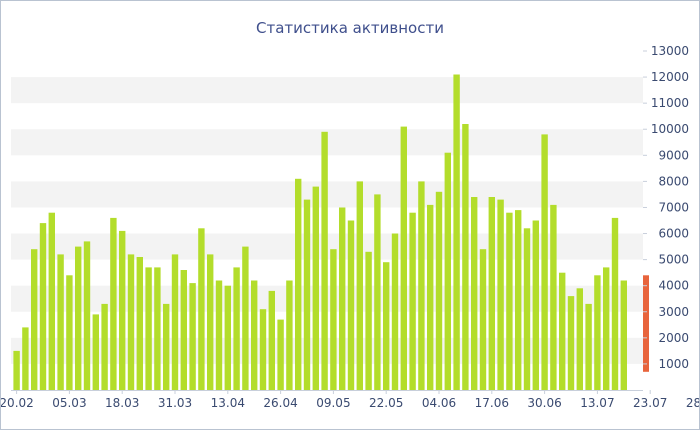 Image resolution: width=700 pixels, height=430 pixels. What do you see at coordinates (492, 403) in the screenshot?
I see `x-tick-label: 17.06` at bounding box center [492, 403].